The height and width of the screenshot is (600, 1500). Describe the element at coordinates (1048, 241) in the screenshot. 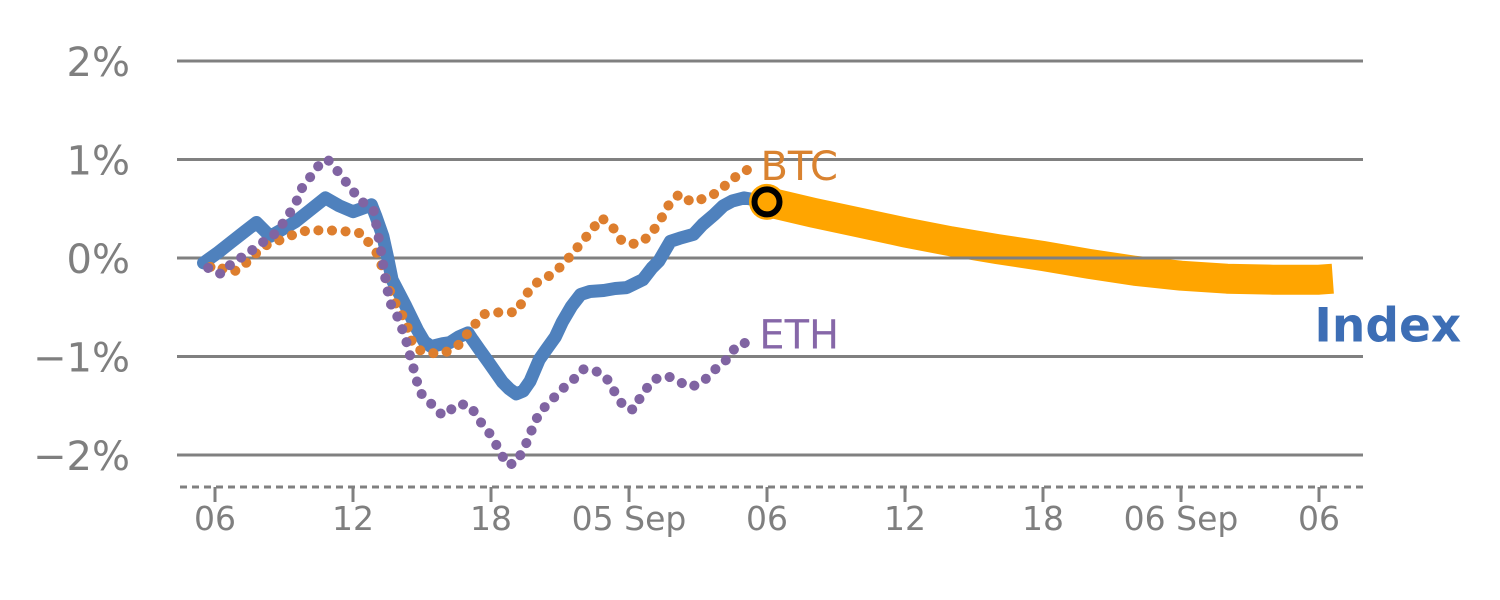

I see `forecast-band` at that location.